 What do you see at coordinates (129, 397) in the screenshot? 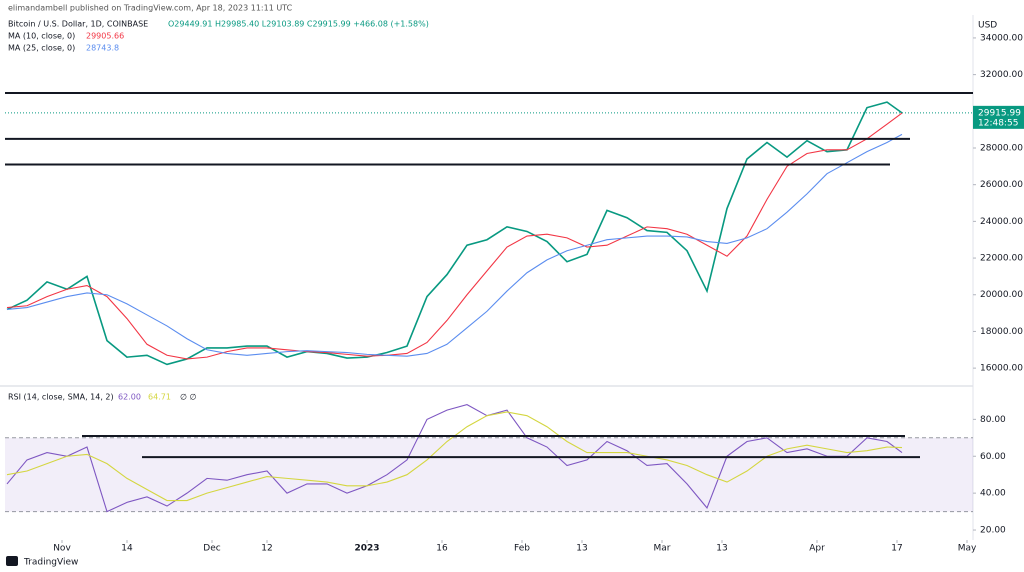
I see `rsi-value: 62.00` at bounding box center [129, 397].